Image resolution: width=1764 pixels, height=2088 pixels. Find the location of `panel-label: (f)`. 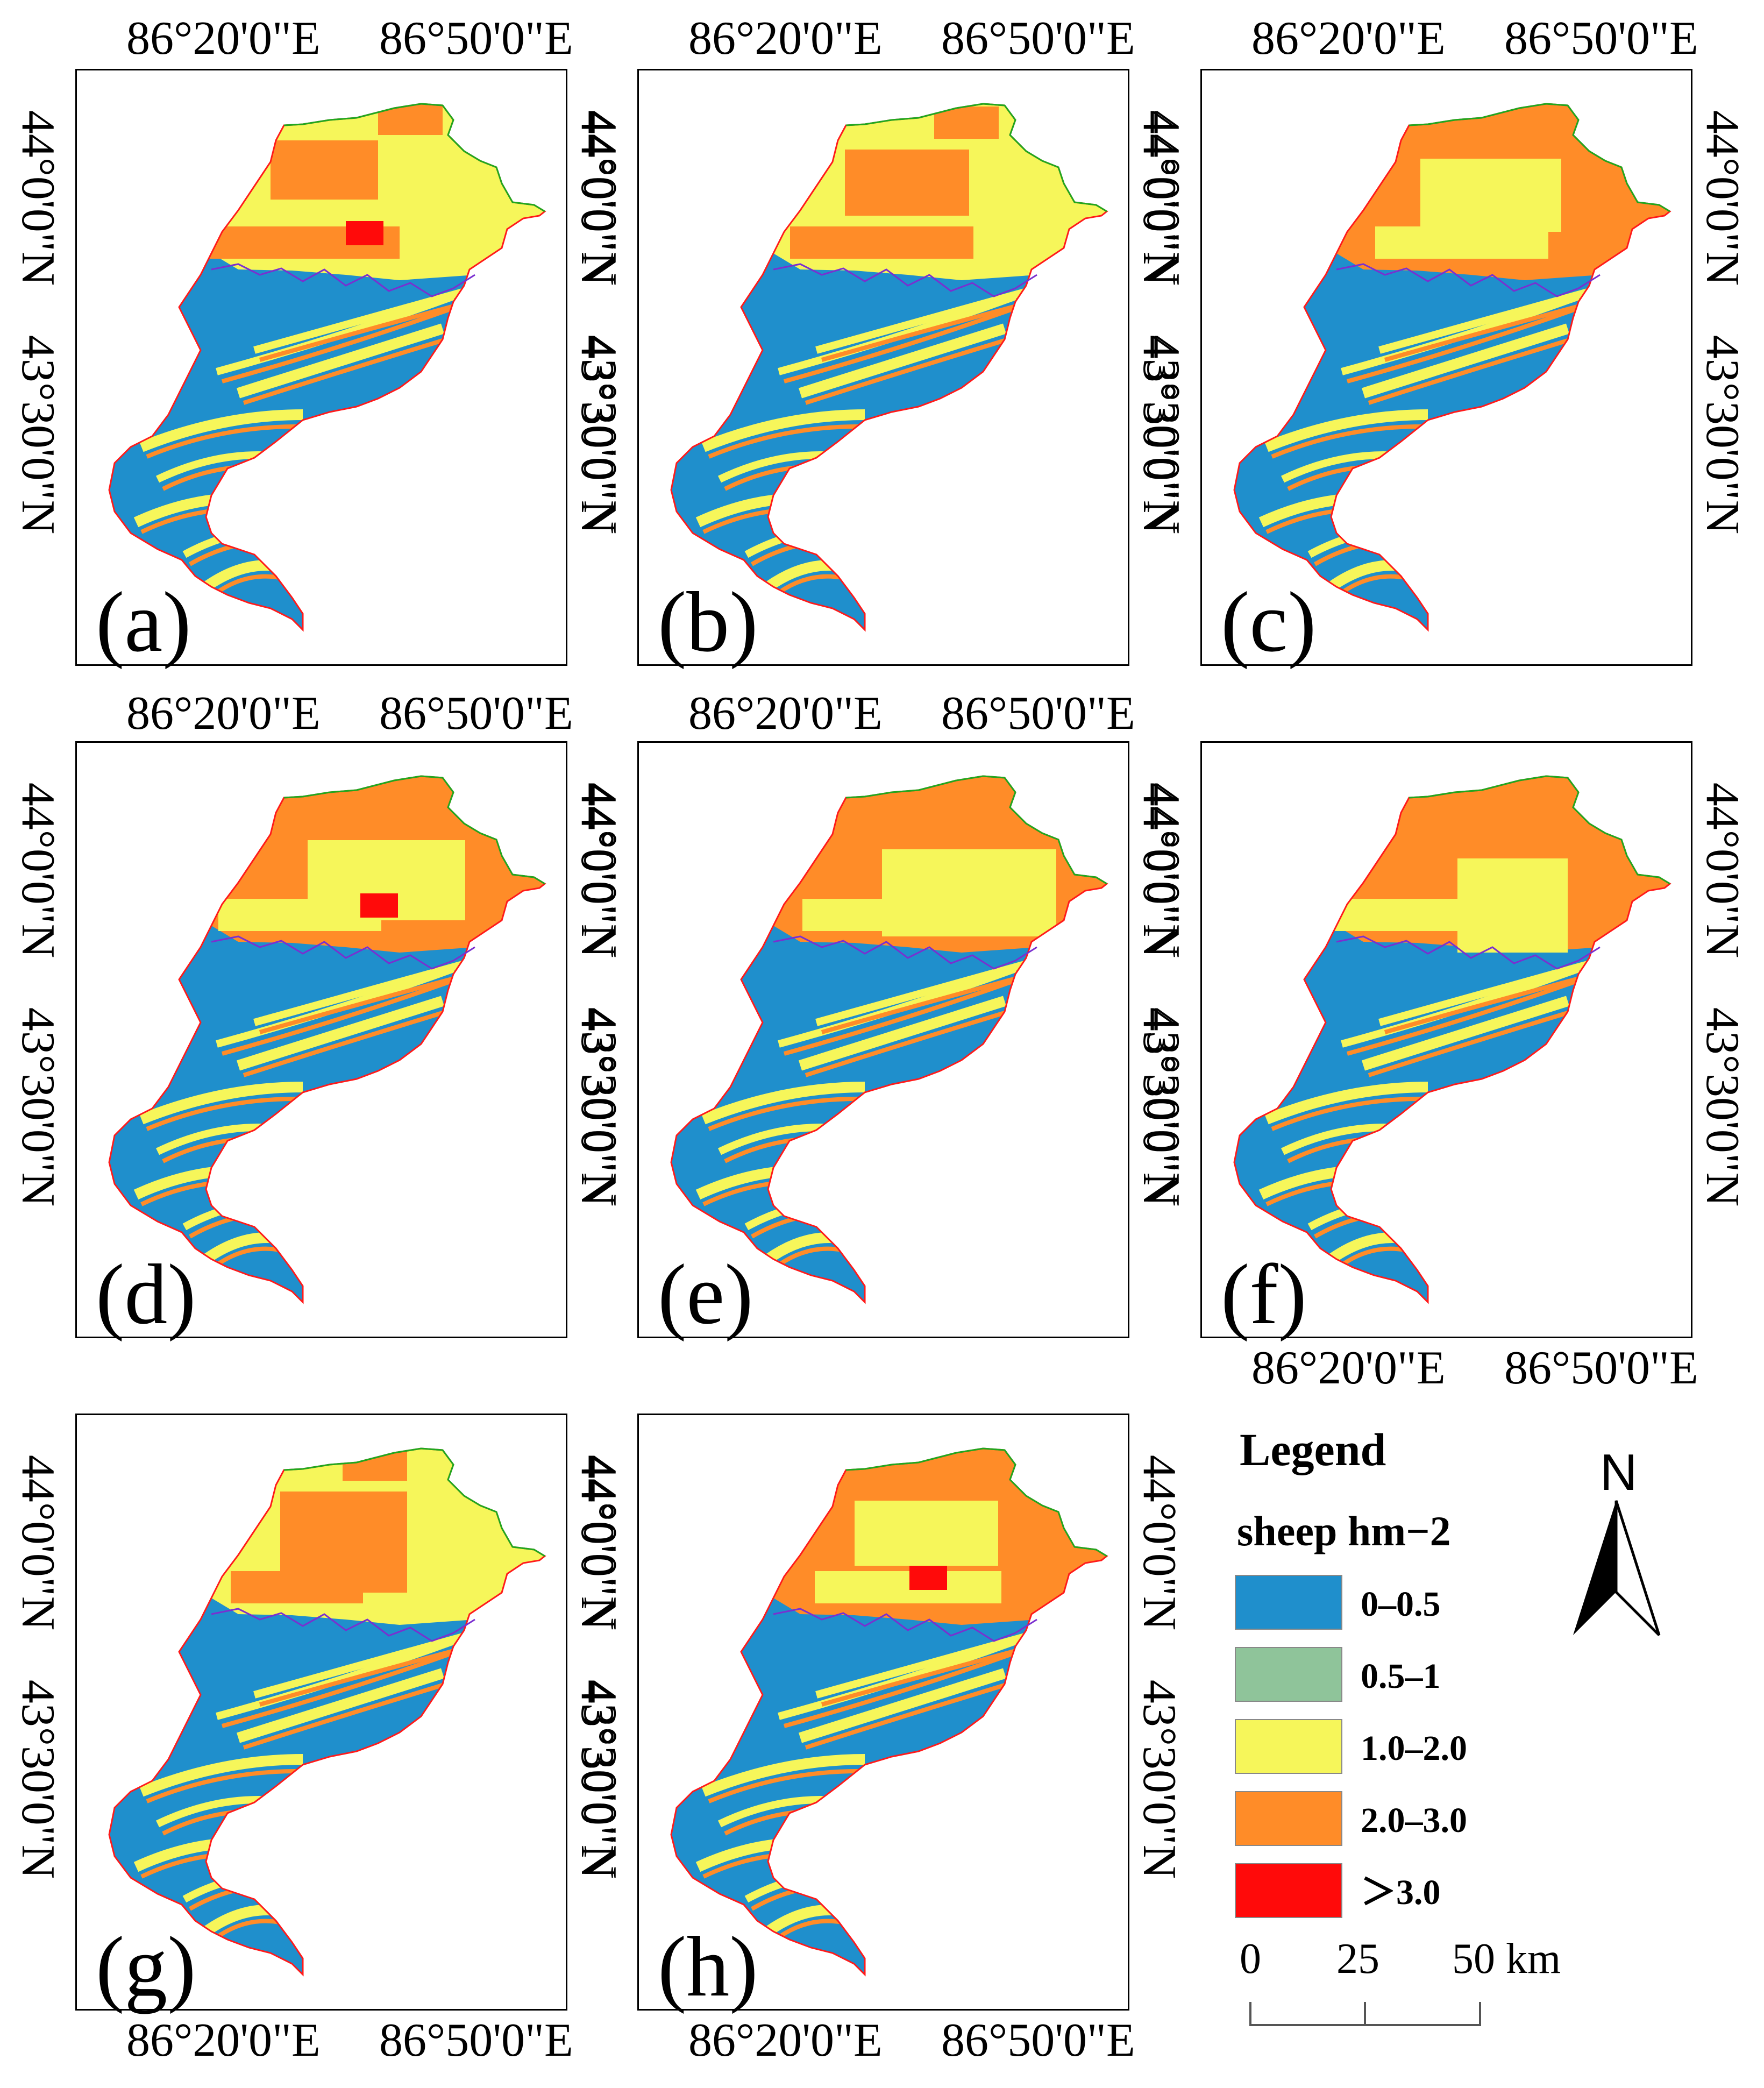

panel-label: (f) is located at coordinates (1264, 1294).